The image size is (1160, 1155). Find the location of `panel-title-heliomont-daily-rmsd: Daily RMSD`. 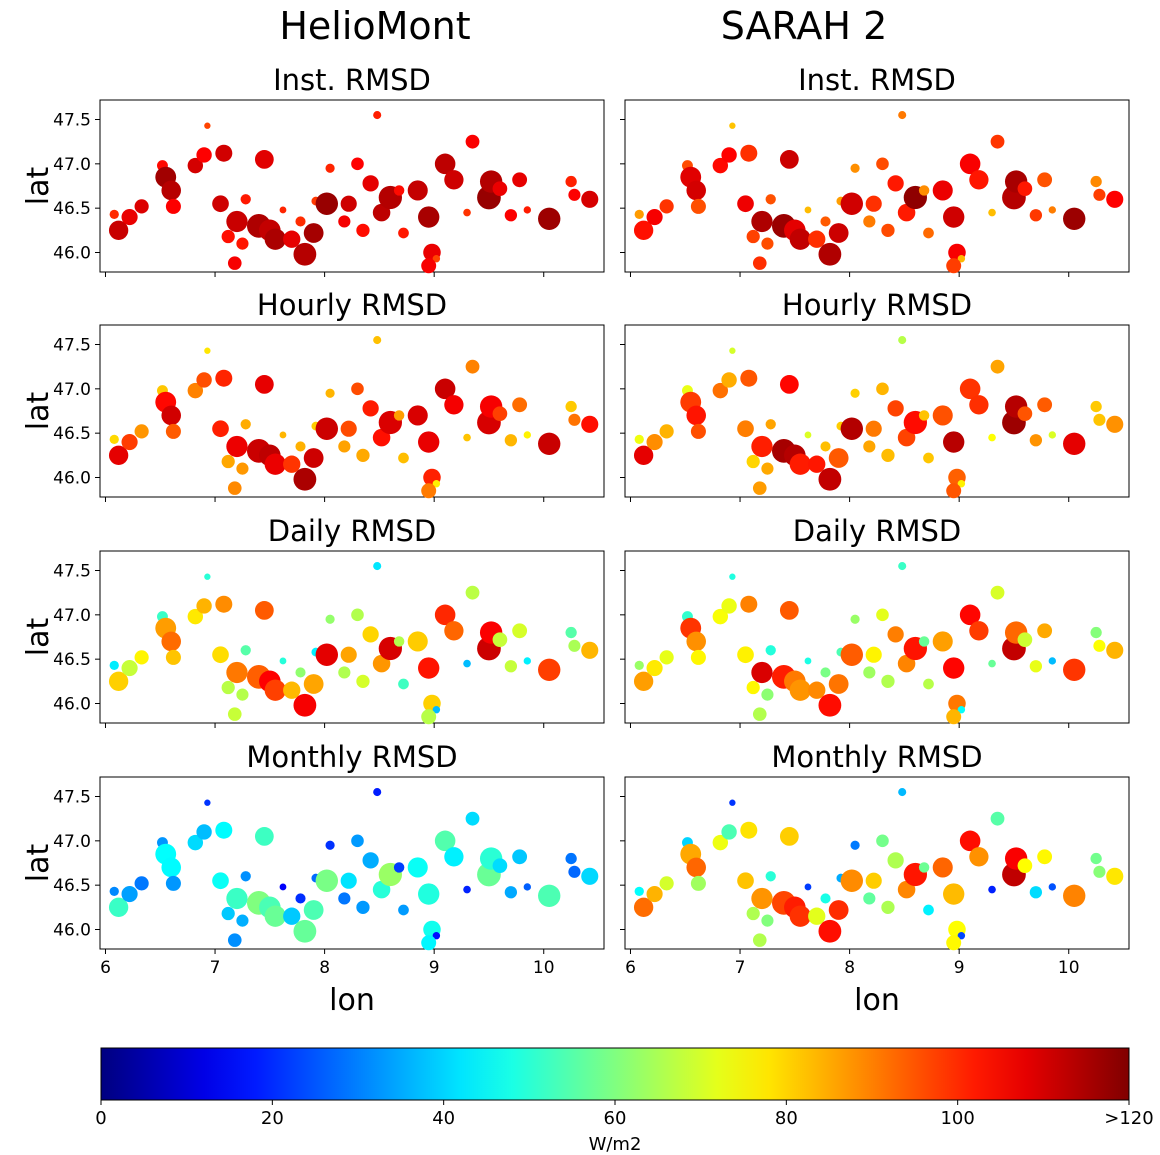

panel-title-heliomont-daily-rmsd: Daily RMSD is located at coordinates (352, 531).